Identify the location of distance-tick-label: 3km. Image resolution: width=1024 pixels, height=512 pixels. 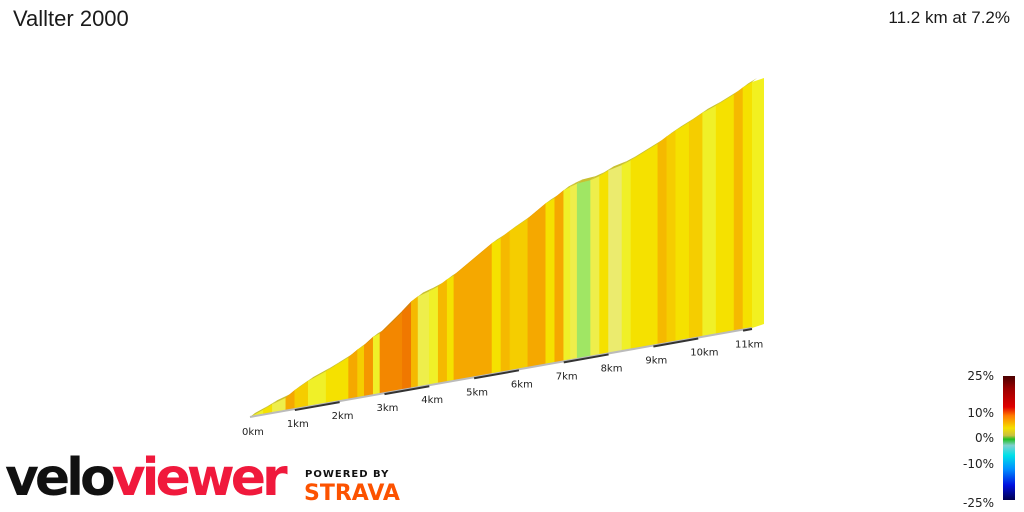
(387, 408).